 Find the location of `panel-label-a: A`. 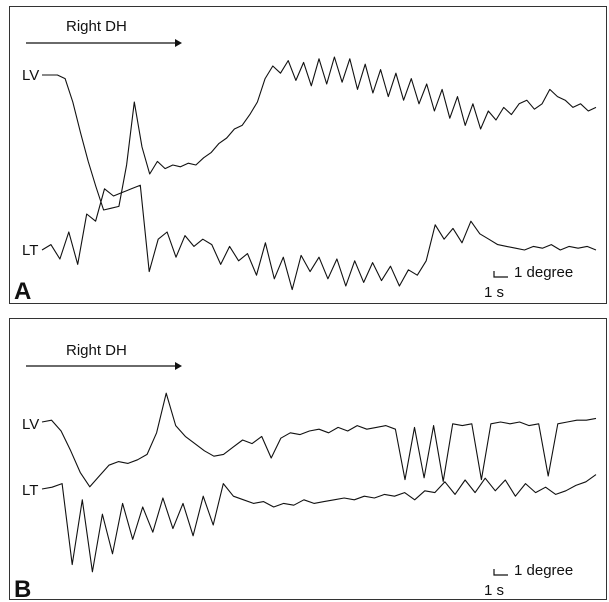

panel-label-a: A is located at coordinates (22, 291).